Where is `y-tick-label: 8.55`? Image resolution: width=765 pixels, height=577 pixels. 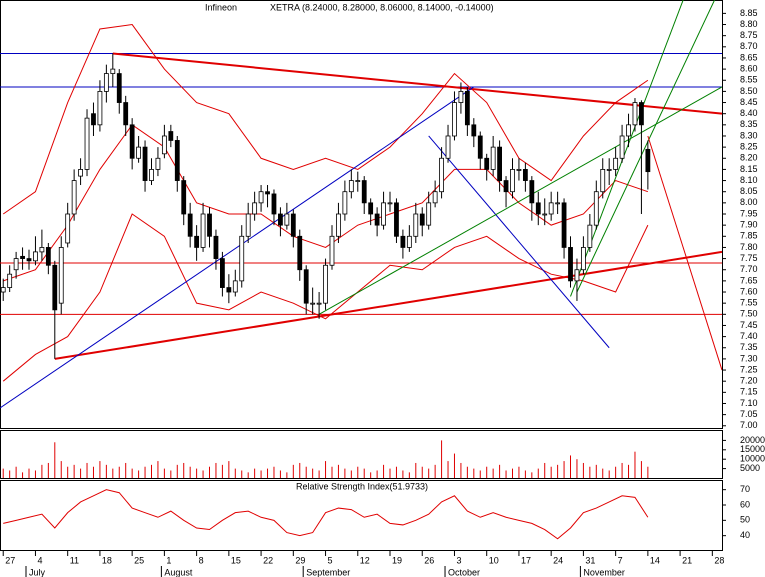 y-tick-label: 8.55 is located at coordinates (749, 80).